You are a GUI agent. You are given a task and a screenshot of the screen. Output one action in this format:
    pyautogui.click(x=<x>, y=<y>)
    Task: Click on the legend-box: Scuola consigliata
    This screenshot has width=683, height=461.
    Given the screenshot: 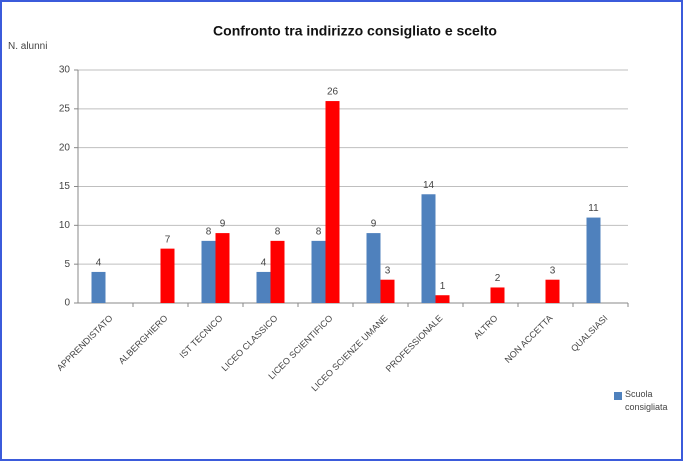 What is the action you would take?
    pyautogui.click(x=646, y=400)
    